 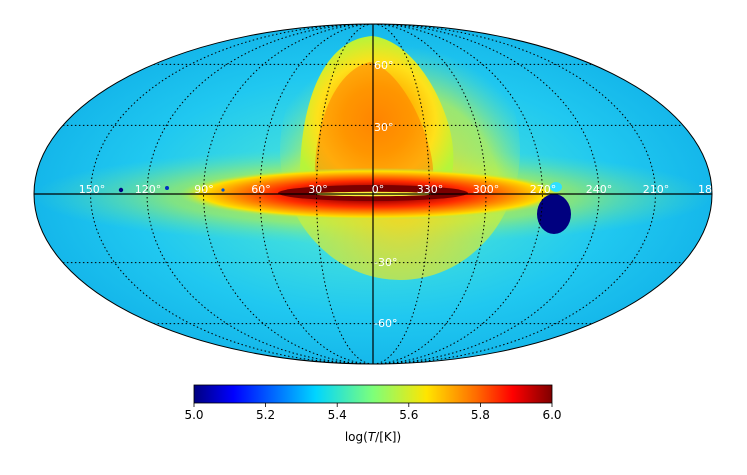 I want to click on colorbar-tick-label: 5.0, so click(x=193, y=415).